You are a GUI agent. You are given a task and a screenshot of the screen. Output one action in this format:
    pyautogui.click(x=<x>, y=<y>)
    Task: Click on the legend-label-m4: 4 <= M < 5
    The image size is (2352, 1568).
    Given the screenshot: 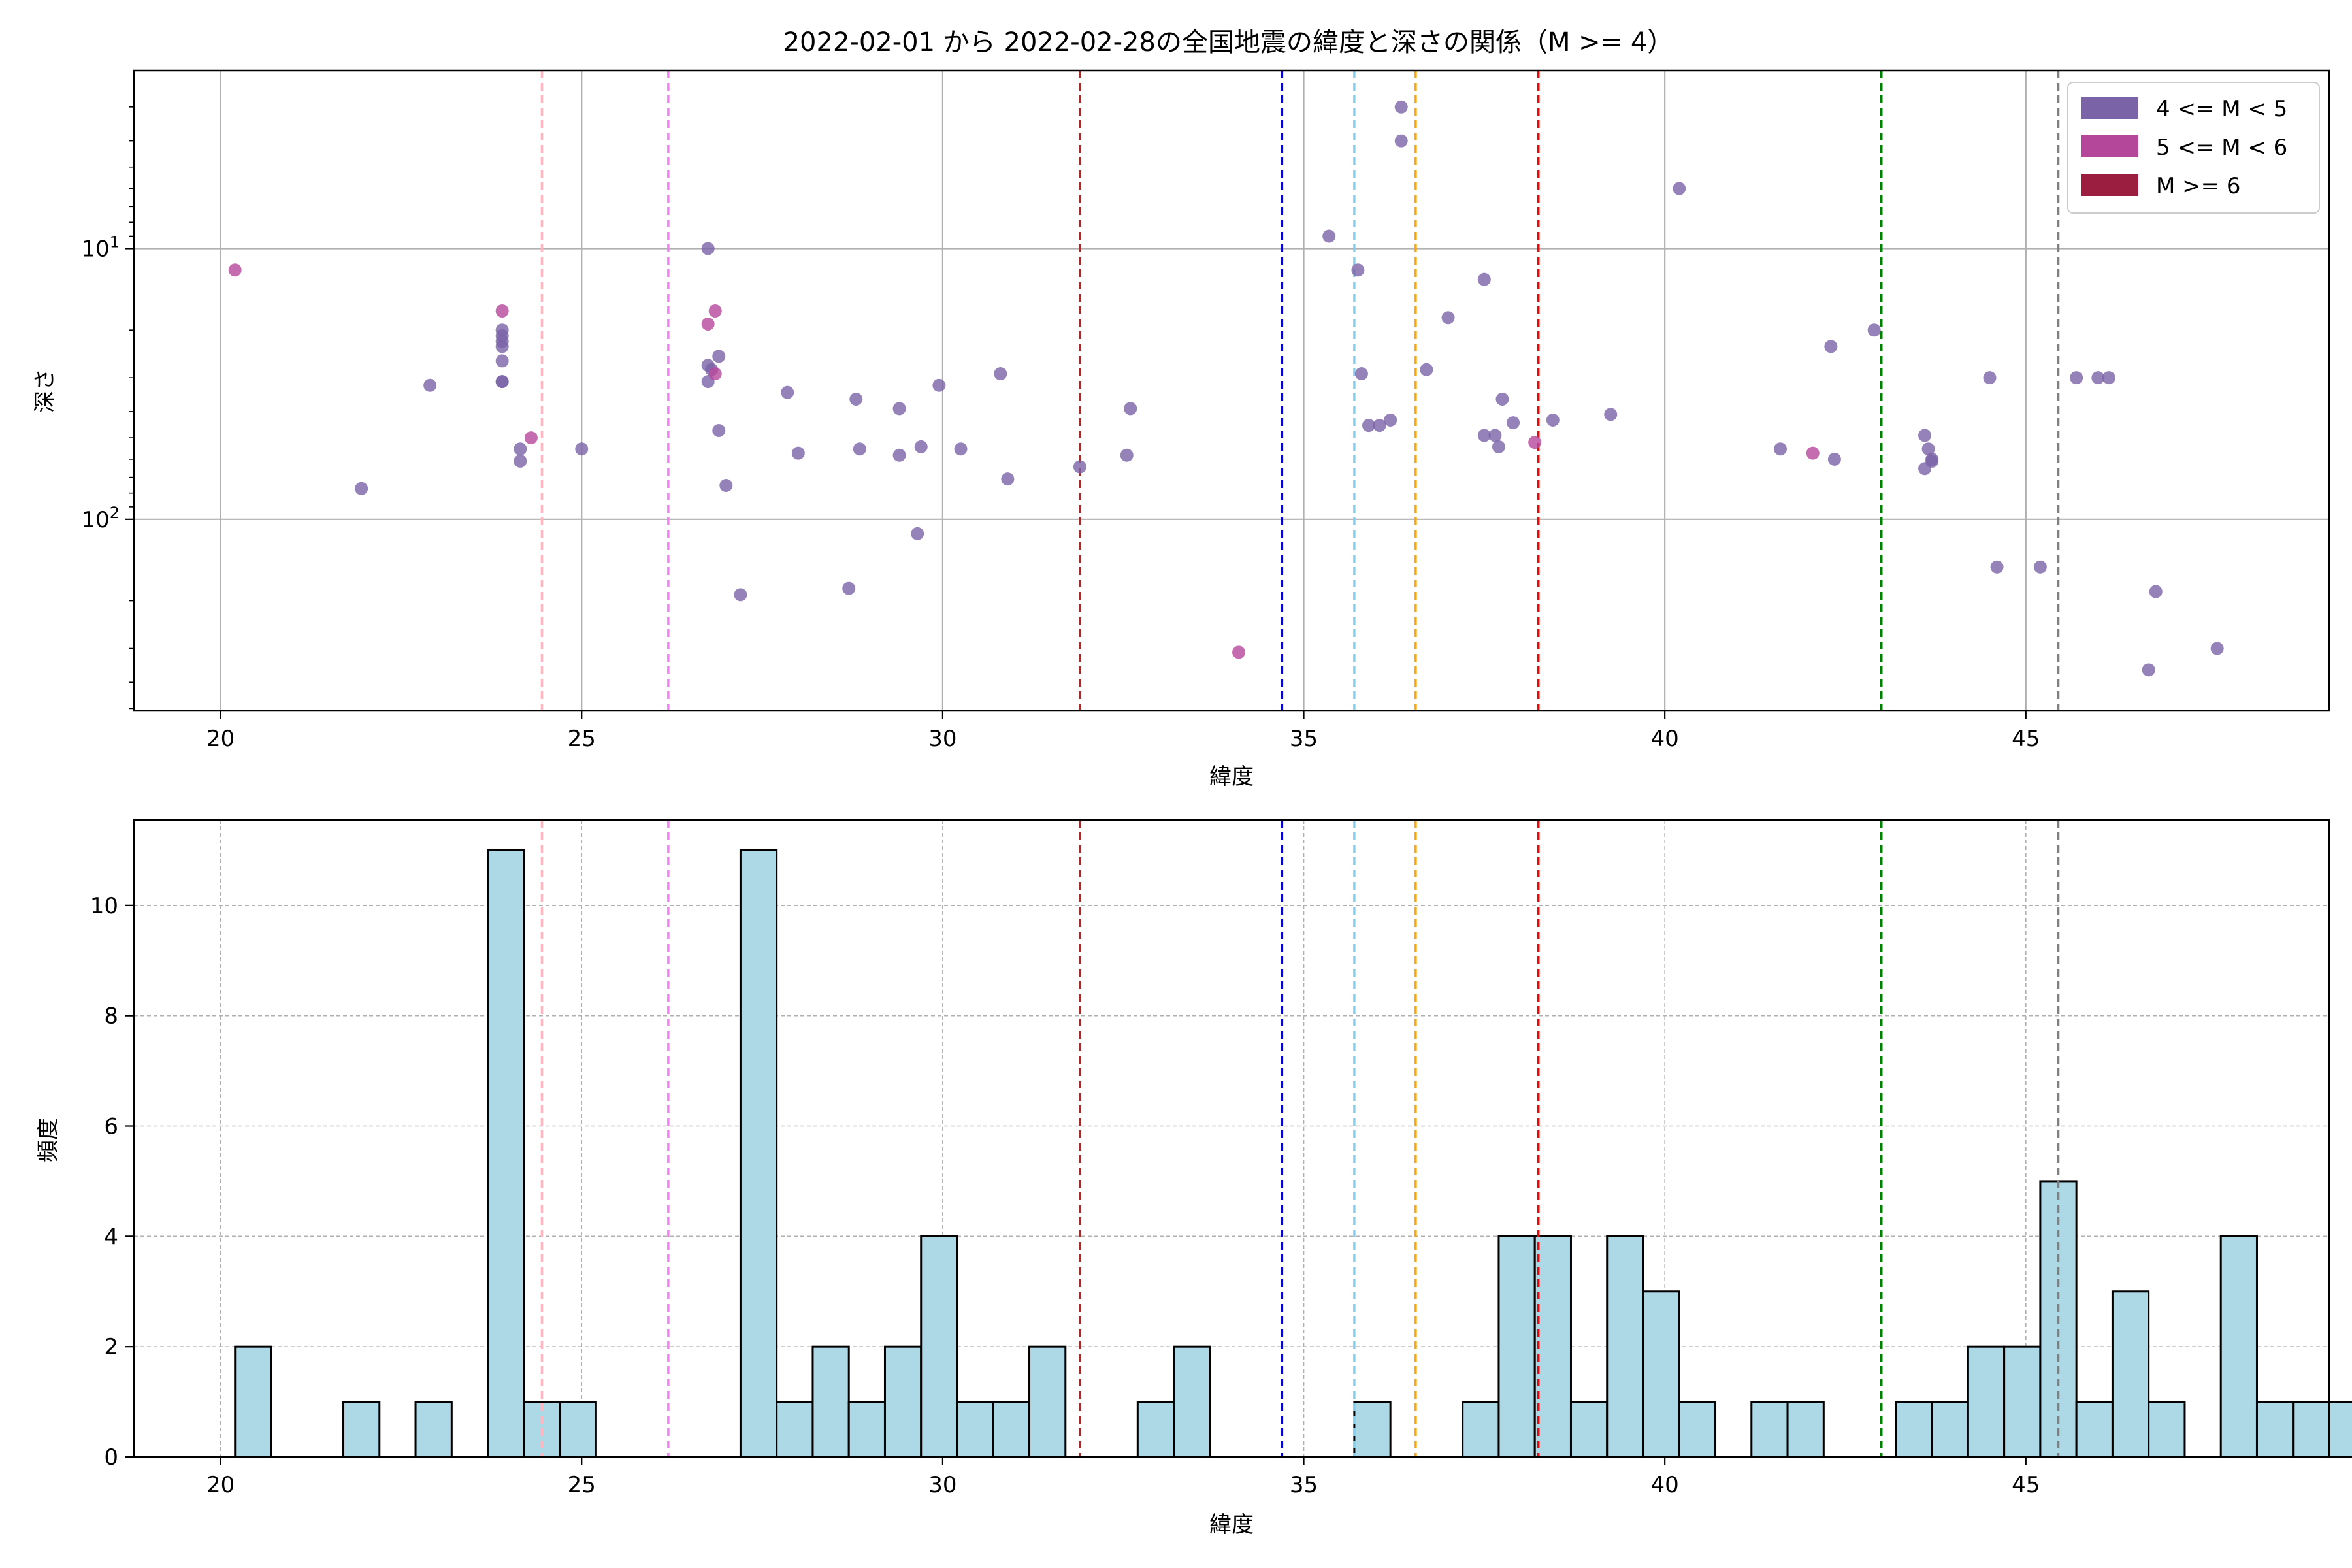 What is the action you would take?
    pyautogui.click(x=2221, y=109)
    